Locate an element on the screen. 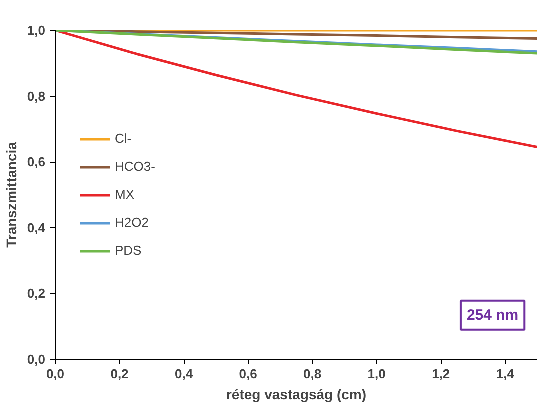 This screenshot has width=552, height=405. y-tick-label: 0,8 is located at coordinates (36, 96).